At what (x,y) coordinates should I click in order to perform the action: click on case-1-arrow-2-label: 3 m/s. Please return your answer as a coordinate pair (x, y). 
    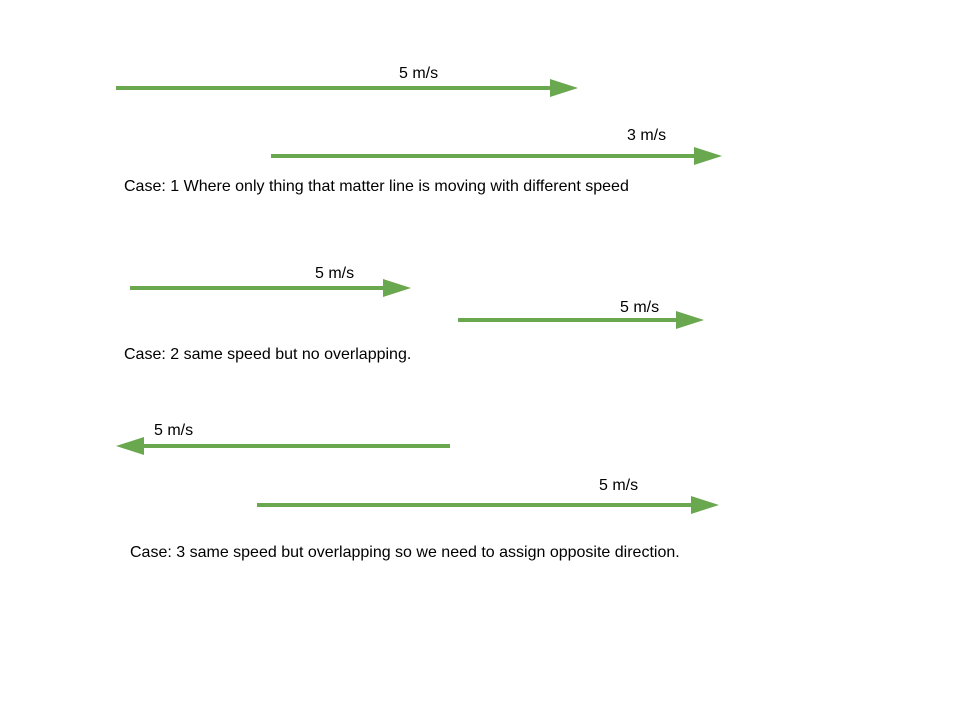
    Looking at the image, I should click on (647, 135).